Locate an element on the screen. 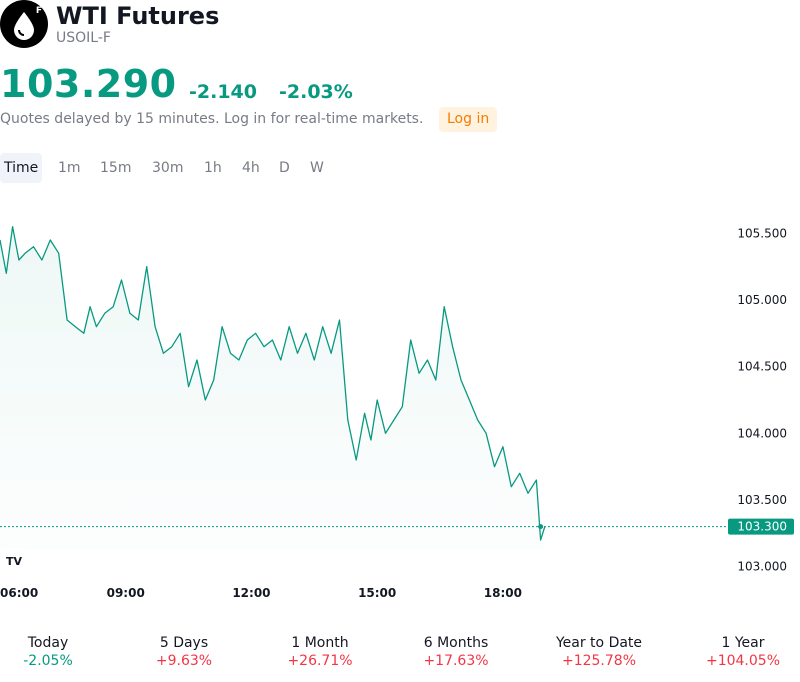  login-button: Log in is located at coordinates (468, 119).